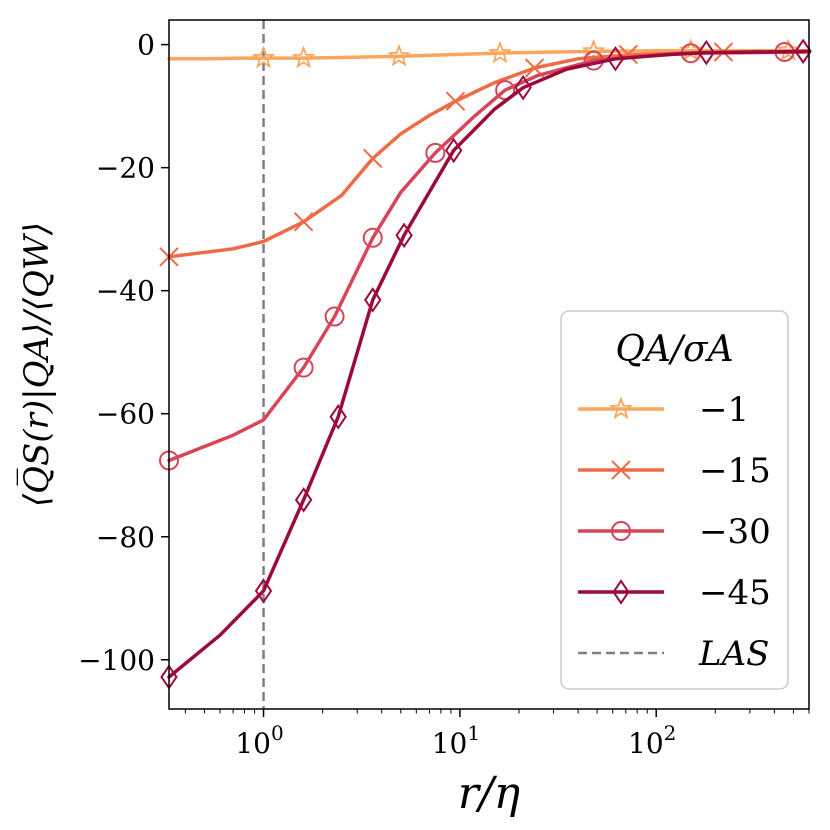  What do you see at coordinates (674, 349) in the screenshot?
I see `legend-title: QA/σA` at bounding box center [674, 349].